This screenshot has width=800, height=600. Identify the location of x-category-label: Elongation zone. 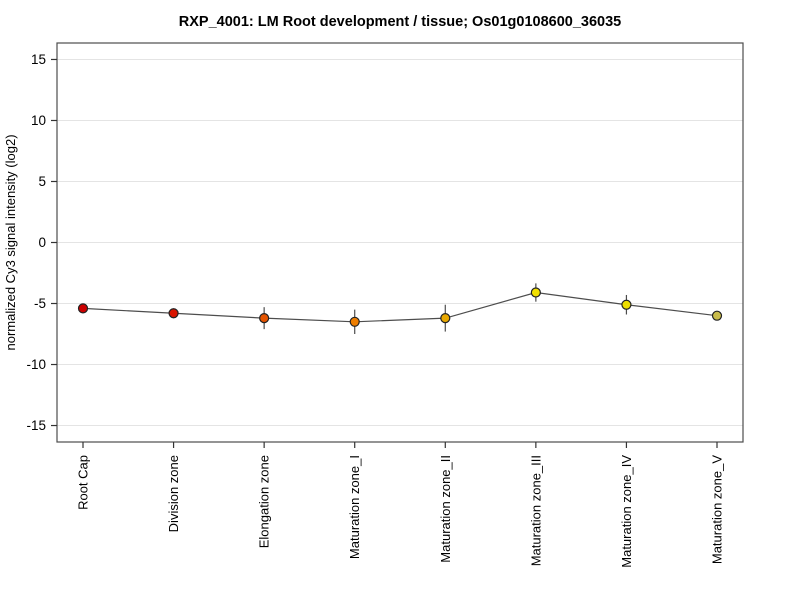
(264, 501).